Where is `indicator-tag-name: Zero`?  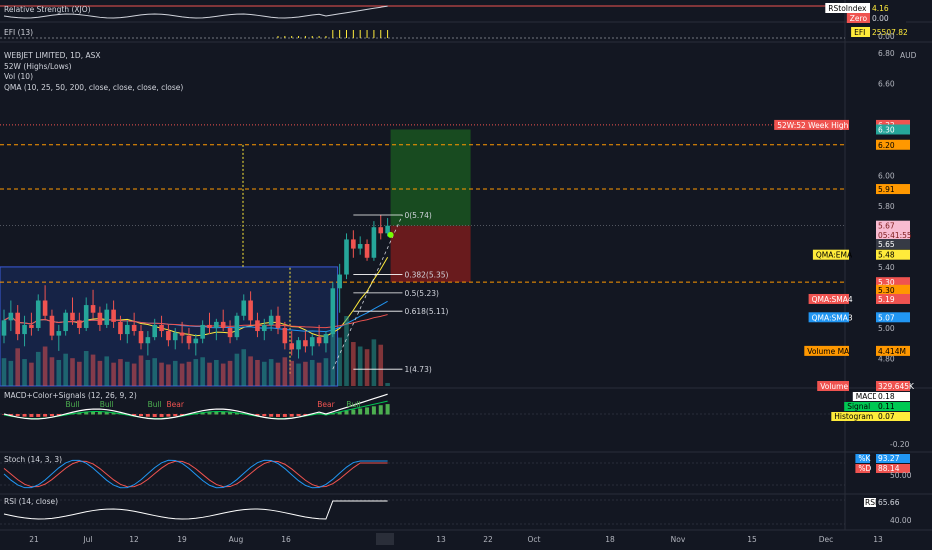
indicator-tag-name: Zero is located at coordinates (859, 18).